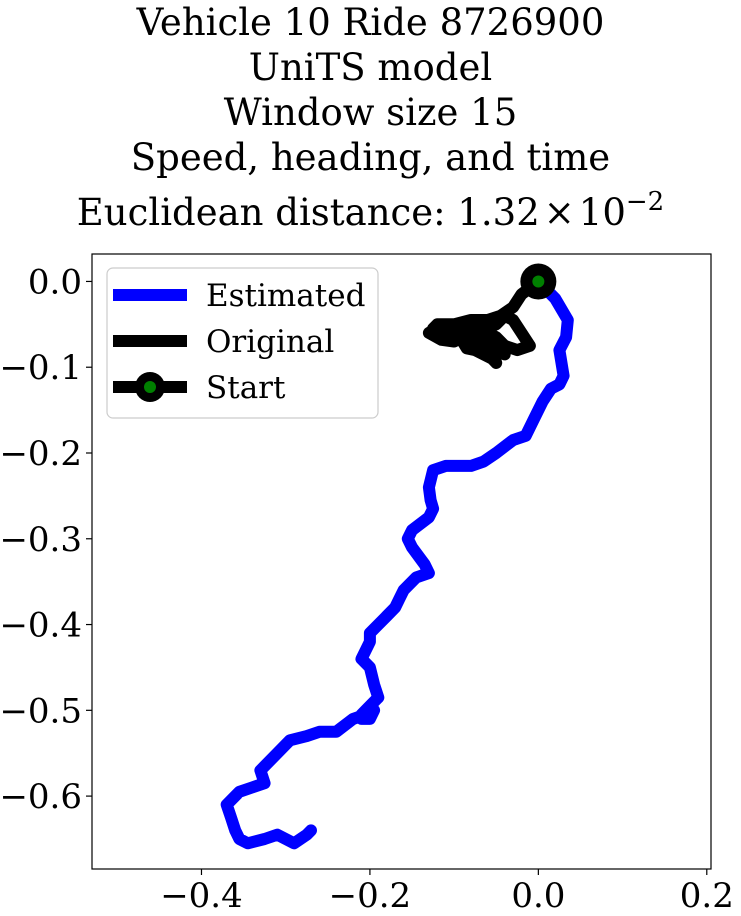 Image resolution: width=741 pixels, height=916 pixels. What do you see at coordinates (602, 212) in the screenshot?
I see `distance-base: 10` at bounding box center [602, 212].